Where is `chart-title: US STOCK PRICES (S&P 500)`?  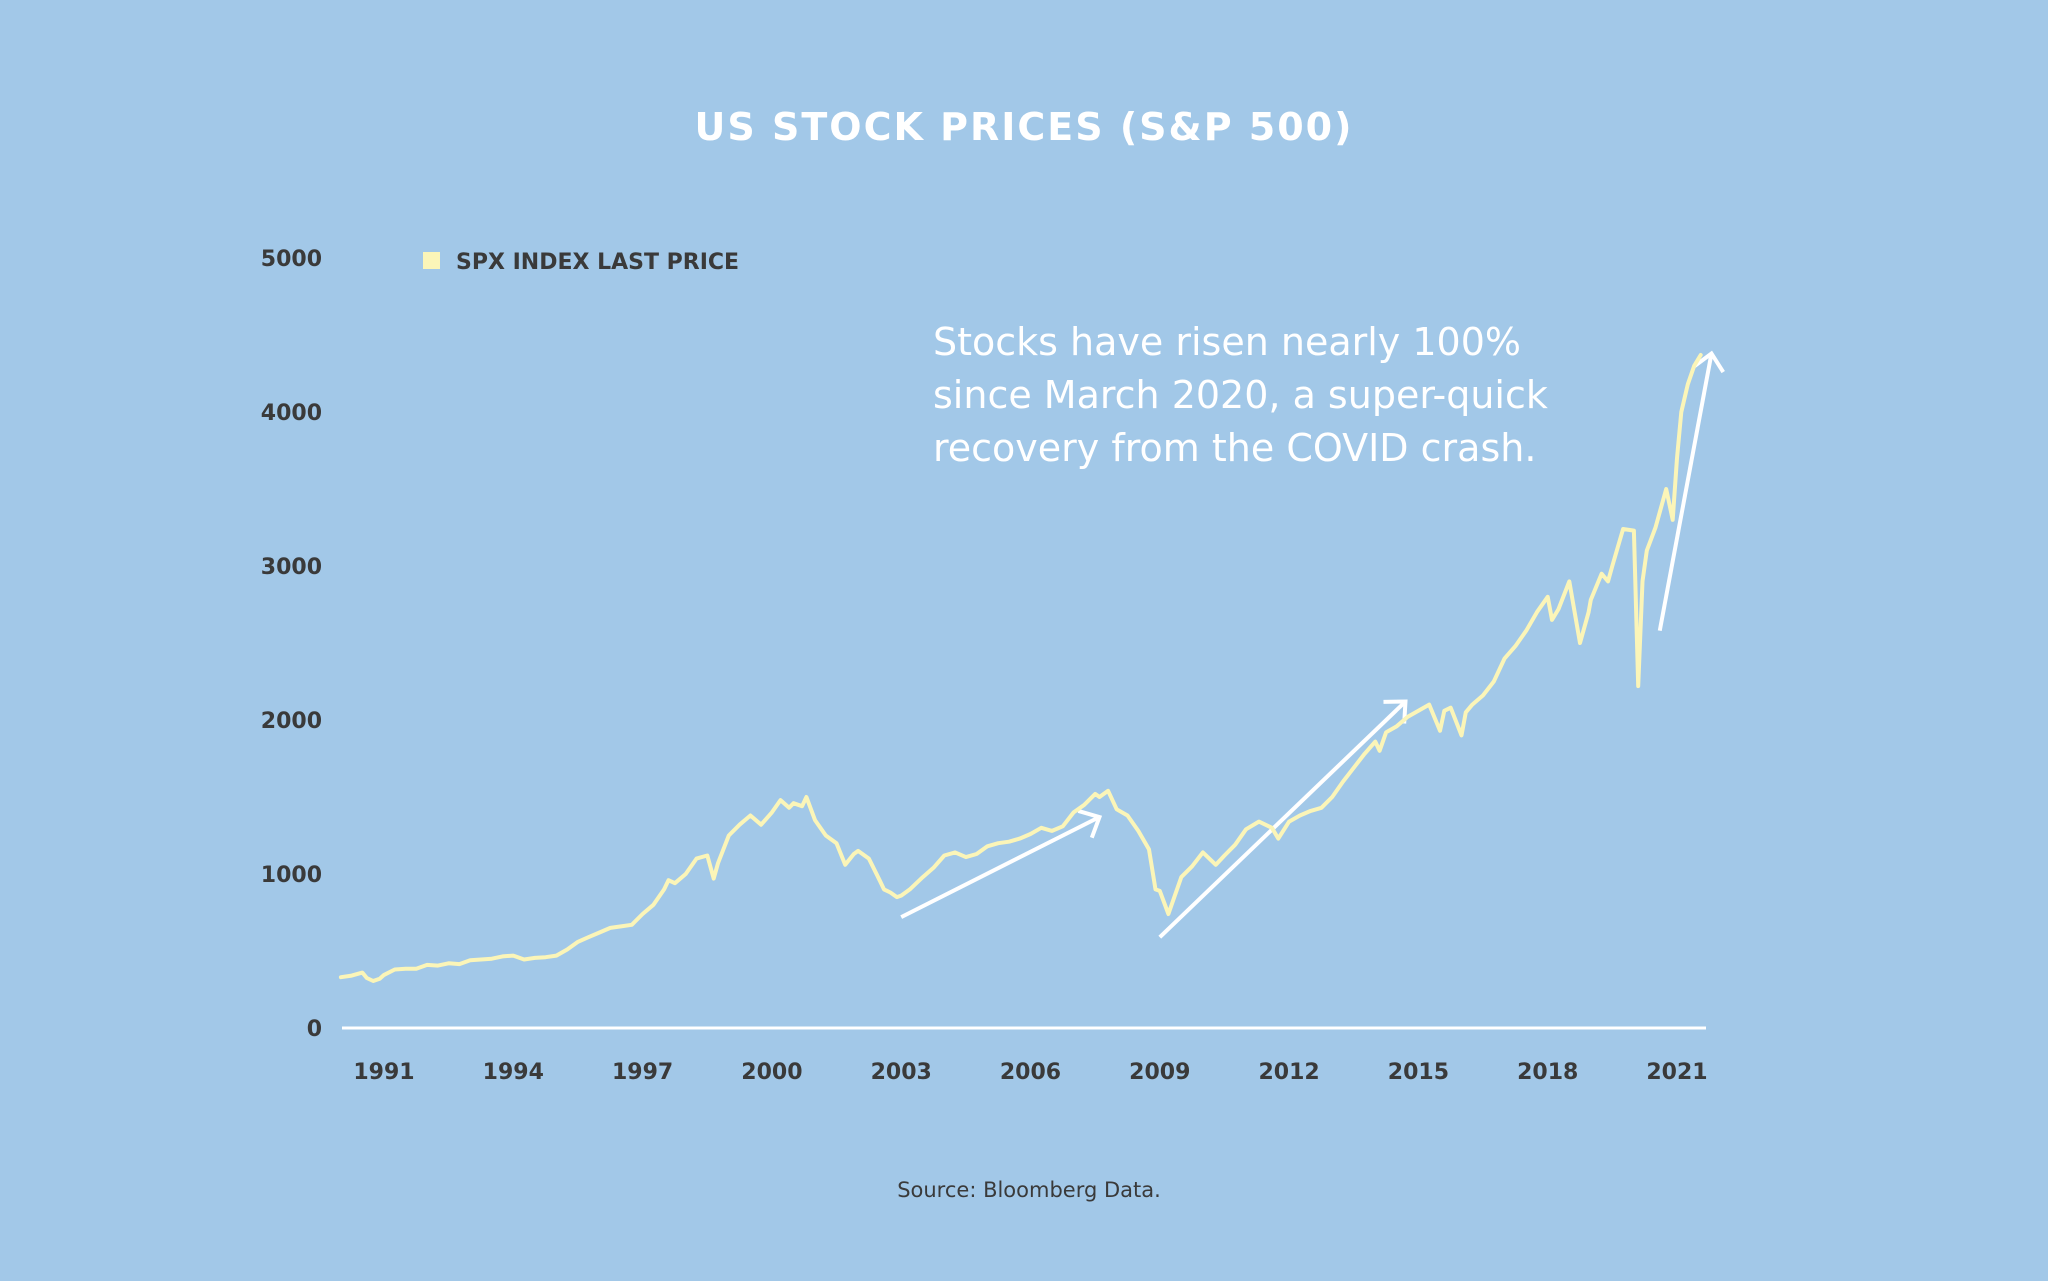 chart-title: US STOCK PRICES (S&P 500) is located at coordinates (1024, 127).